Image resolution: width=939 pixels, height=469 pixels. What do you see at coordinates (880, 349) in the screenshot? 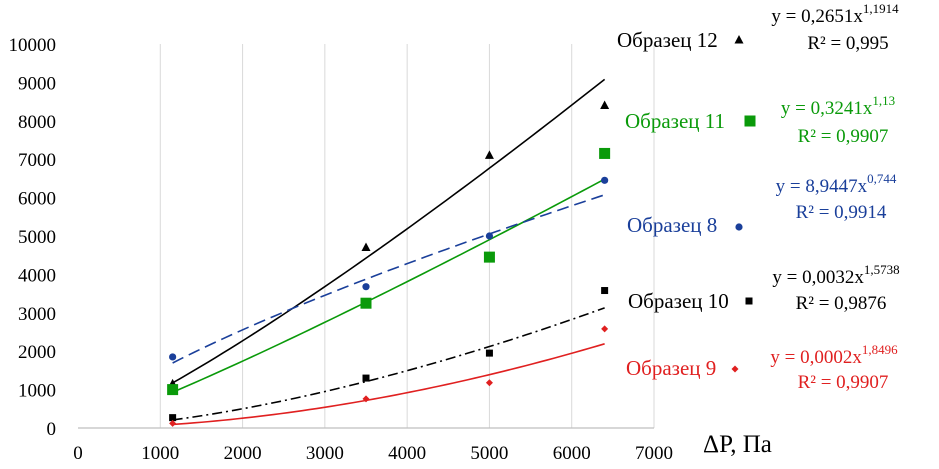
I see `equation-exponent: 1,8496` at bounding box center [880, 349].